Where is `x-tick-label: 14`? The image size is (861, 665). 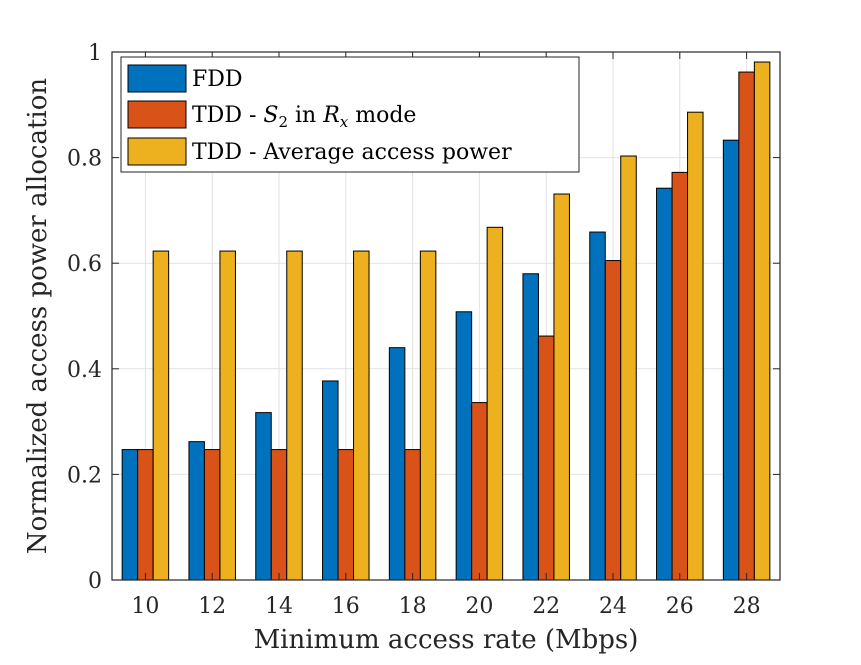 x-tick-label: 14 is located at coordinates (279, 606).